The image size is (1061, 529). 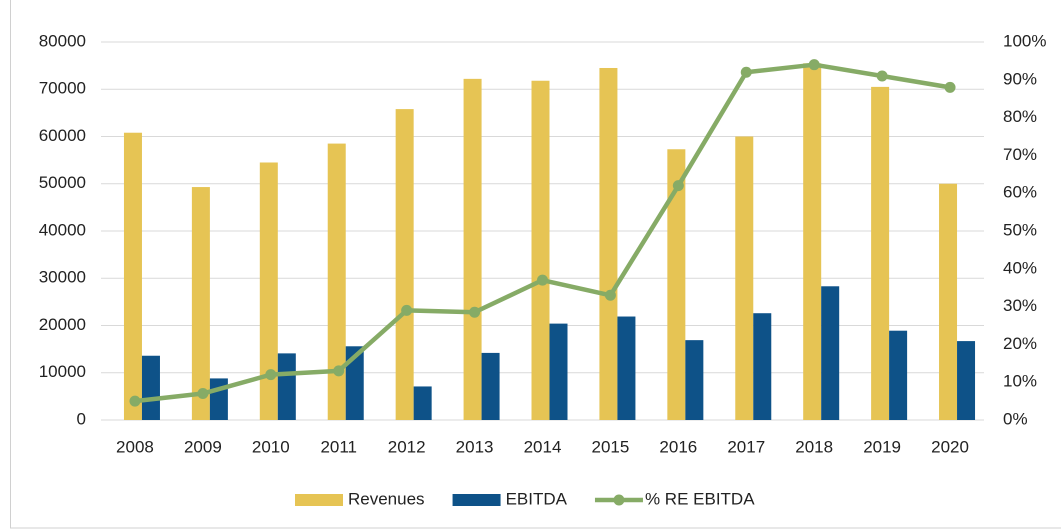 What do you see at coordinates (1020, 267) in the screenshot?
I see `y2-tick-label: 40%` at bounding box center [1020, 267].